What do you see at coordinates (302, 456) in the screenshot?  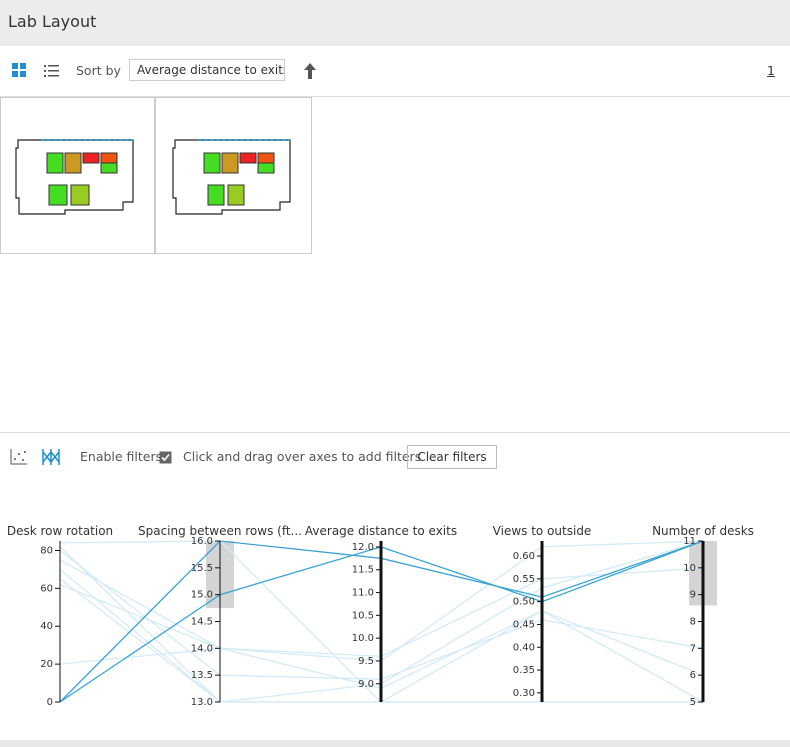 I see `filters-hint: Click and drag over axes to add filters` at bounding box center [302, 456].